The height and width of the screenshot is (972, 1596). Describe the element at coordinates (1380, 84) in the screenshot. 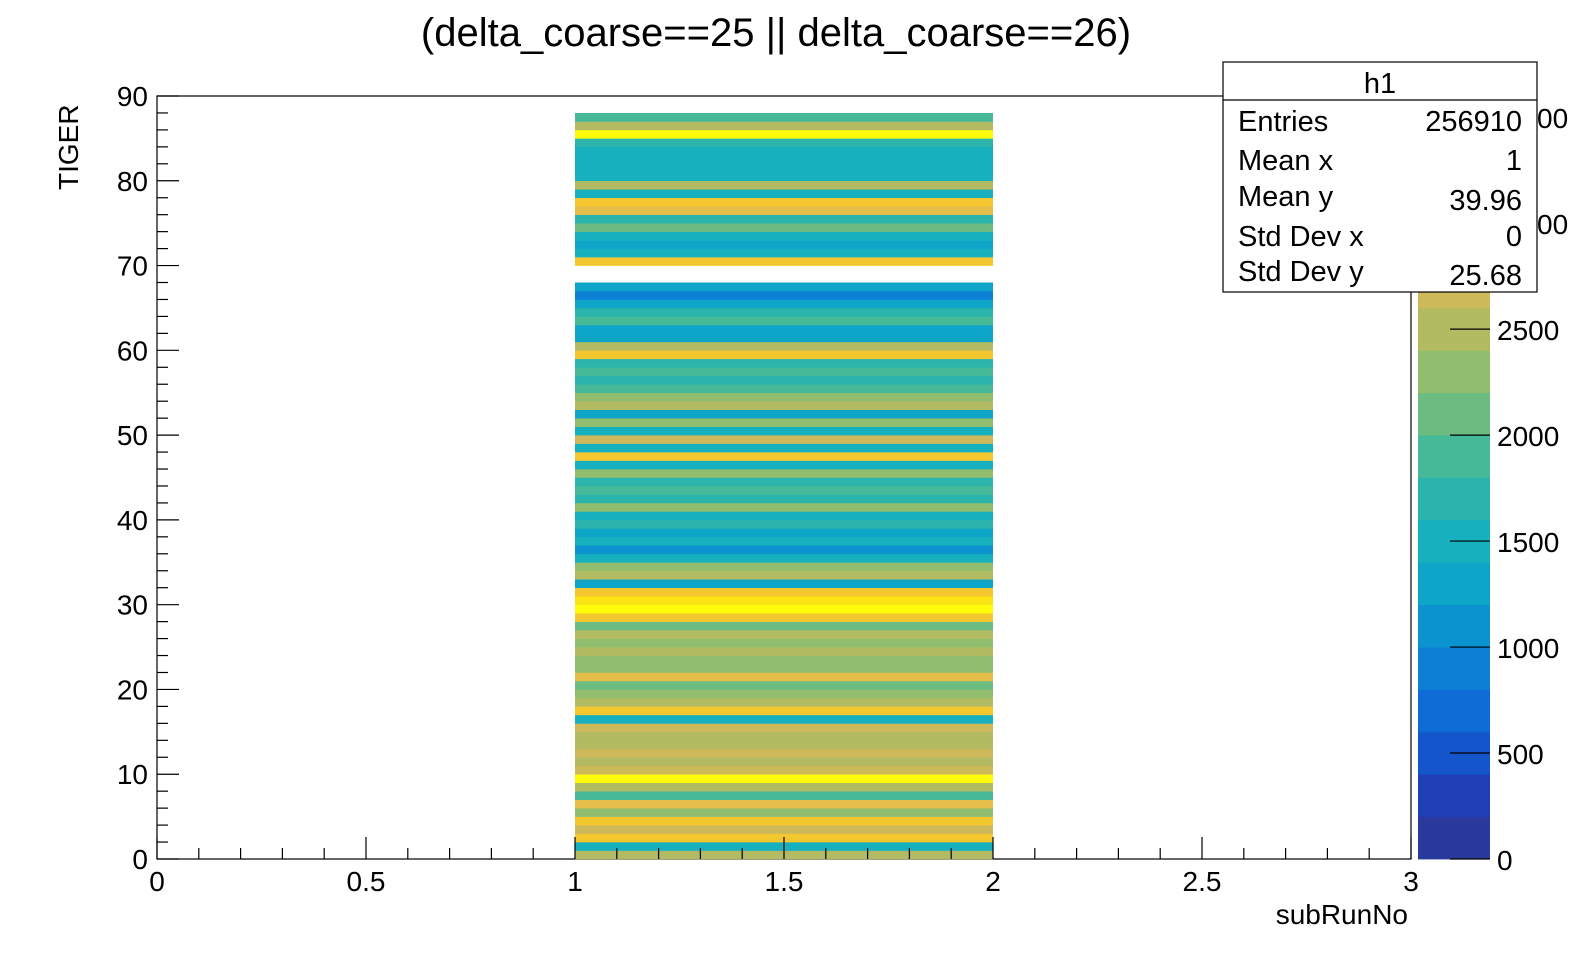

I see `stats-box-title: h1` at that location.